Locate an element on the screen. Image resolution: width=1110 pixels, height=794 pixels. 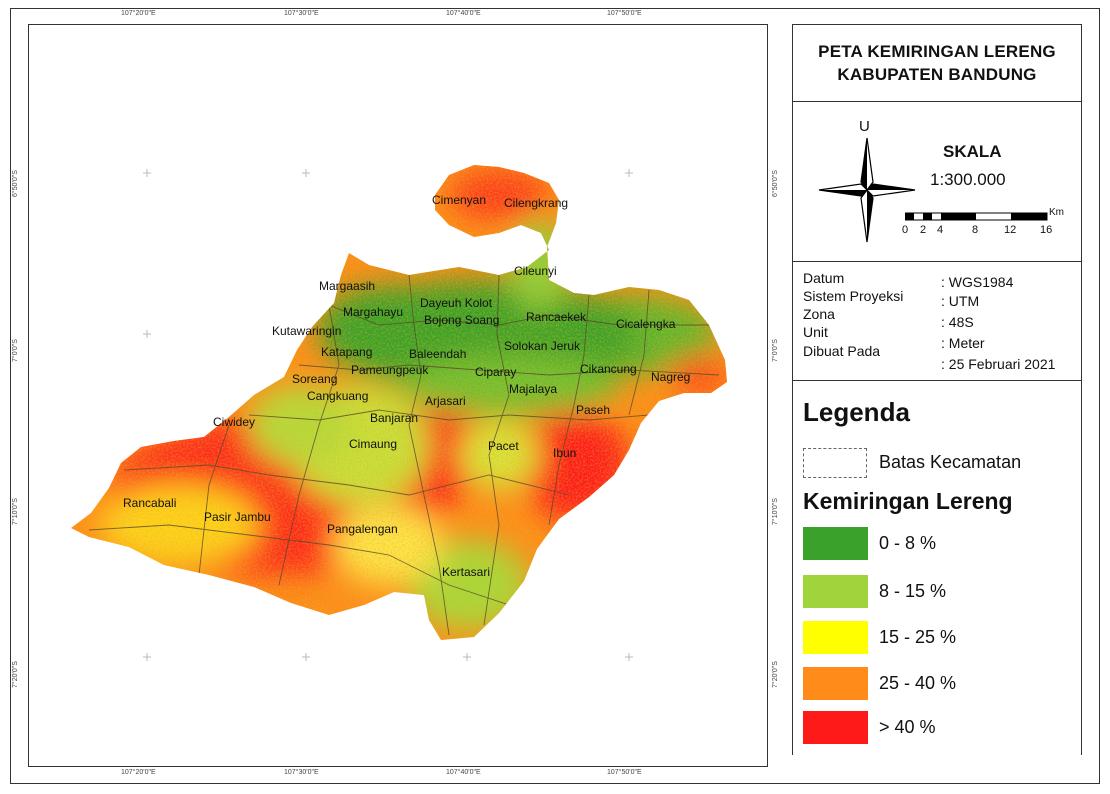
scale-unit: Km is located at coordinates (1056, 212).